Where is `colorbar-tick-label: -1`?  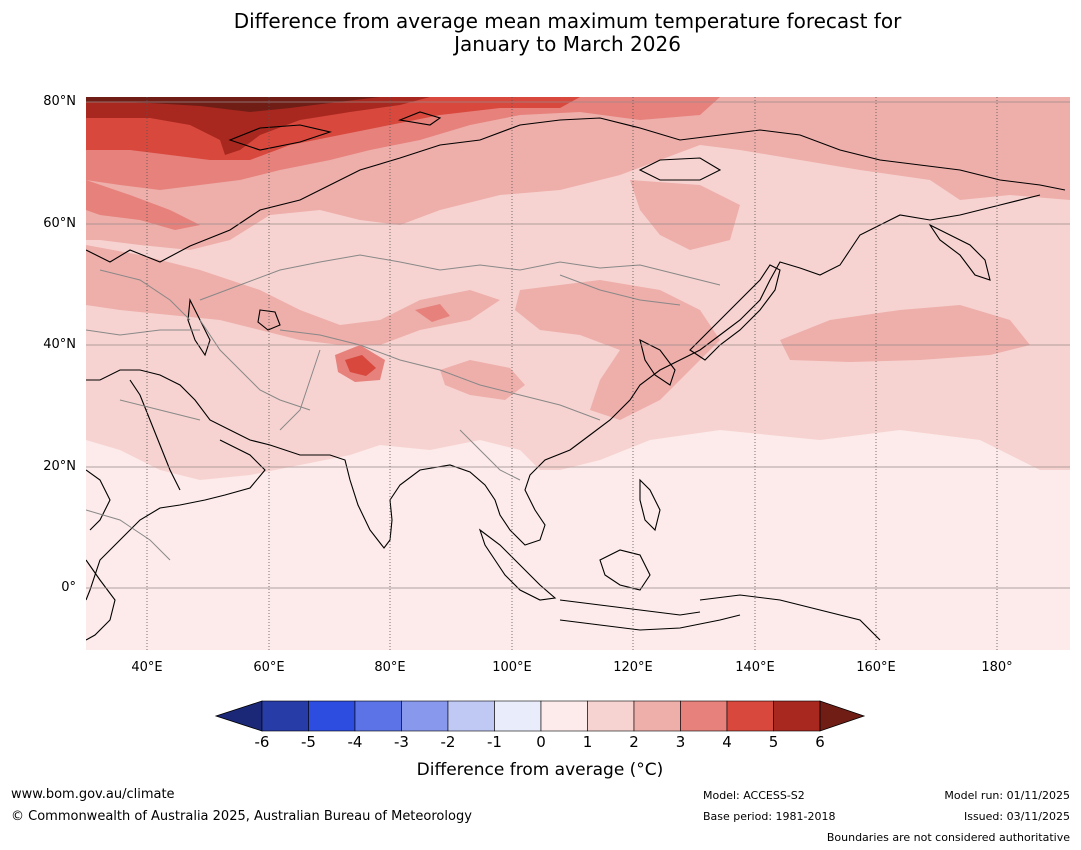 colorbar-tick-label: -1 is located at coordinates (494, 742).